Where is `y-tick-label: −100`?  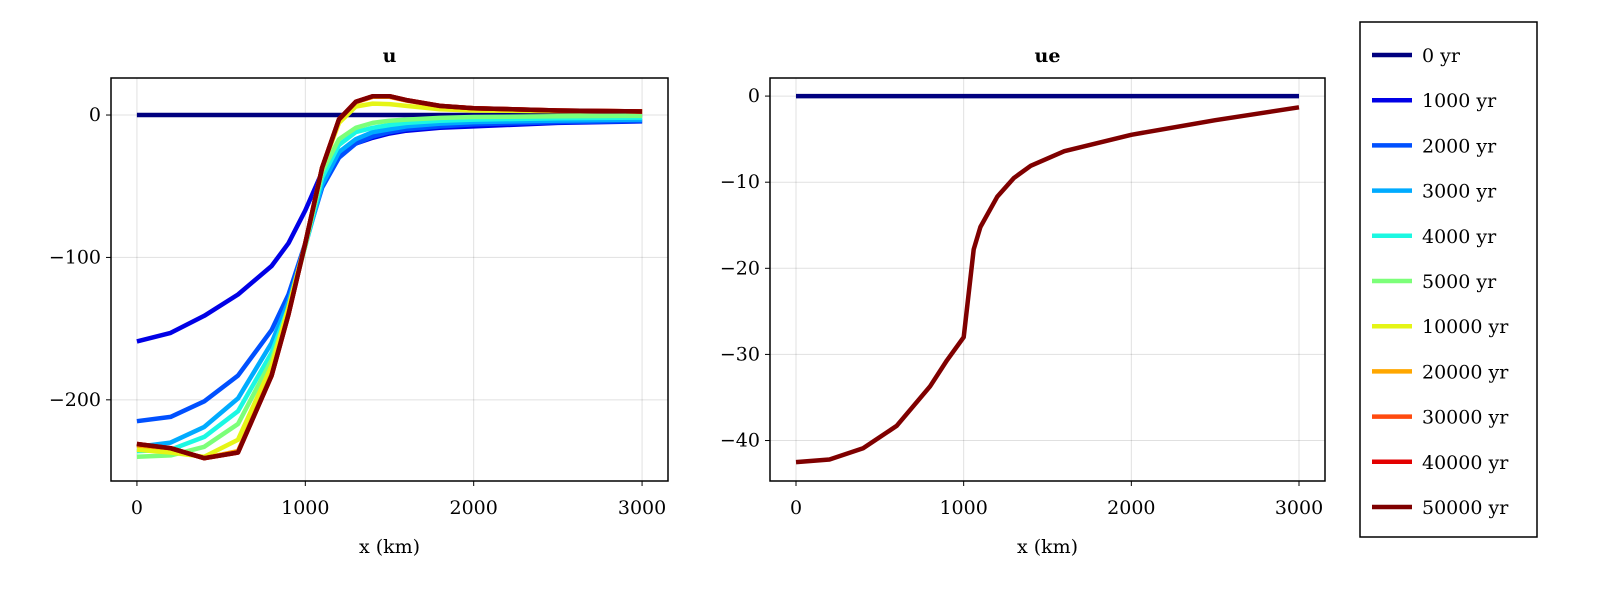 y-tick-label: −100 is located at coordinates (75, 257).